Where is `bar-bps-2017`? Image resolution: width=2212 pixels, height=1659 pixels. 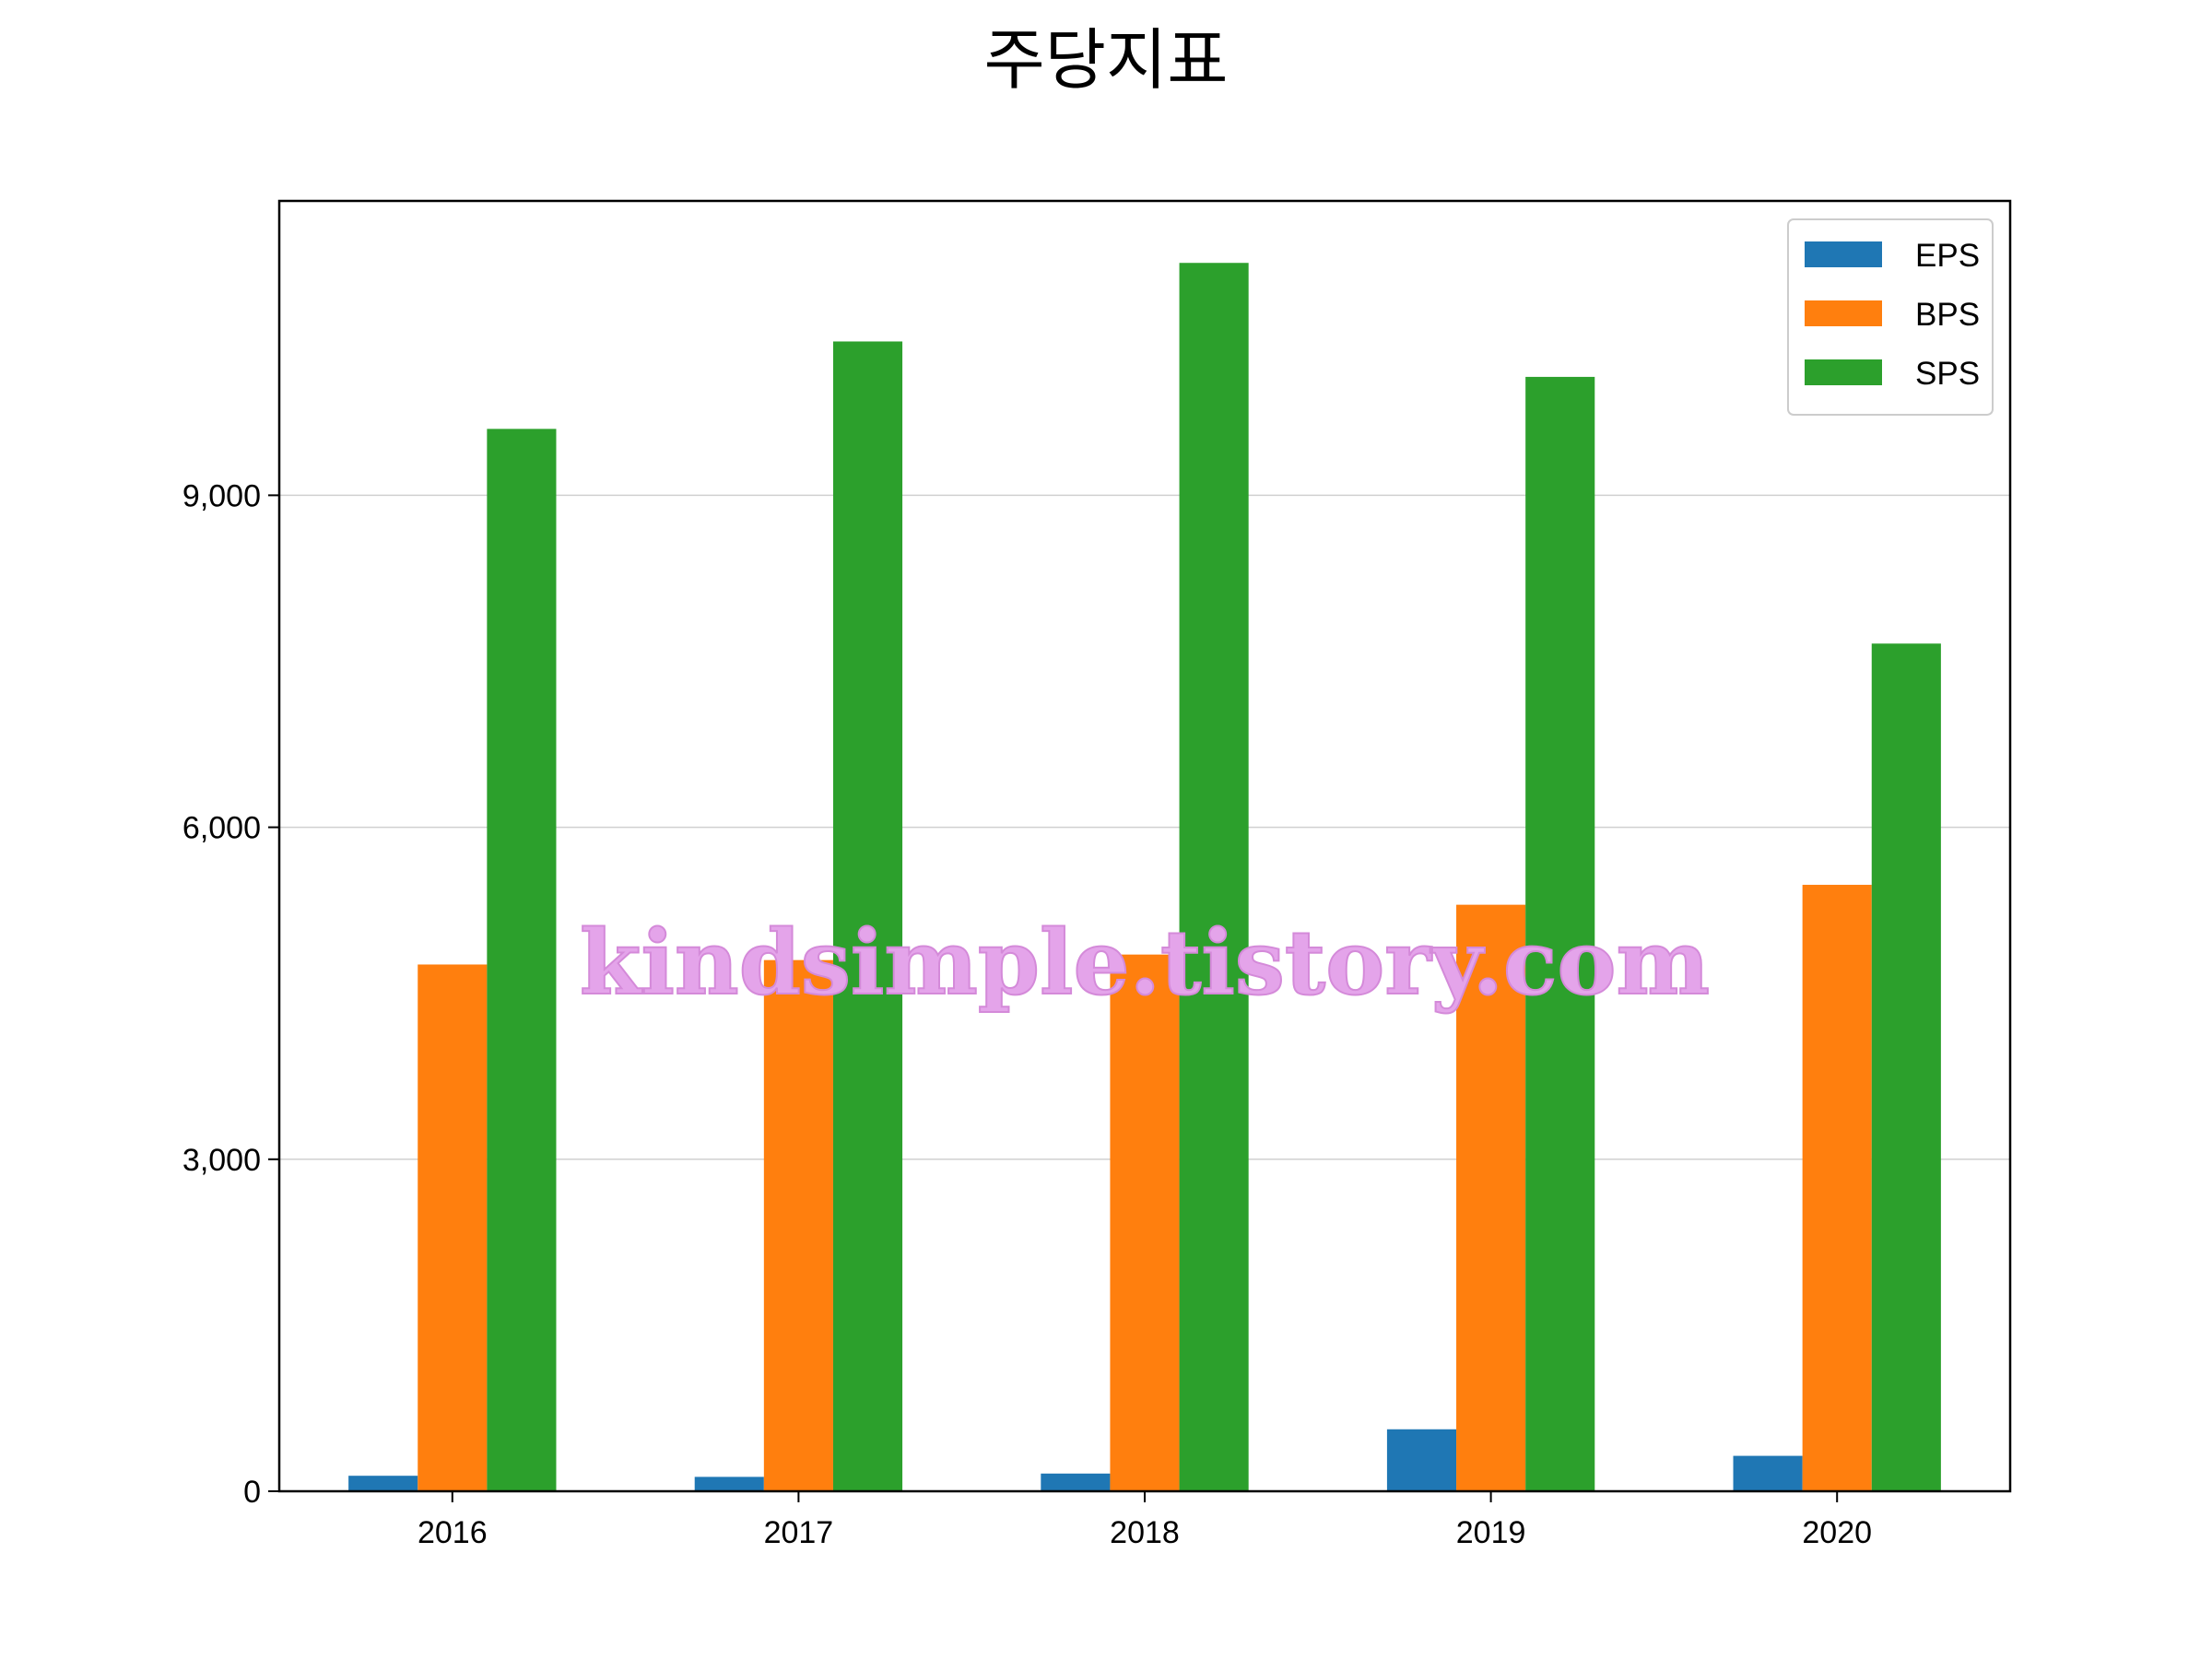 bar-bps-2017 is located at coordinates (798, 1225).